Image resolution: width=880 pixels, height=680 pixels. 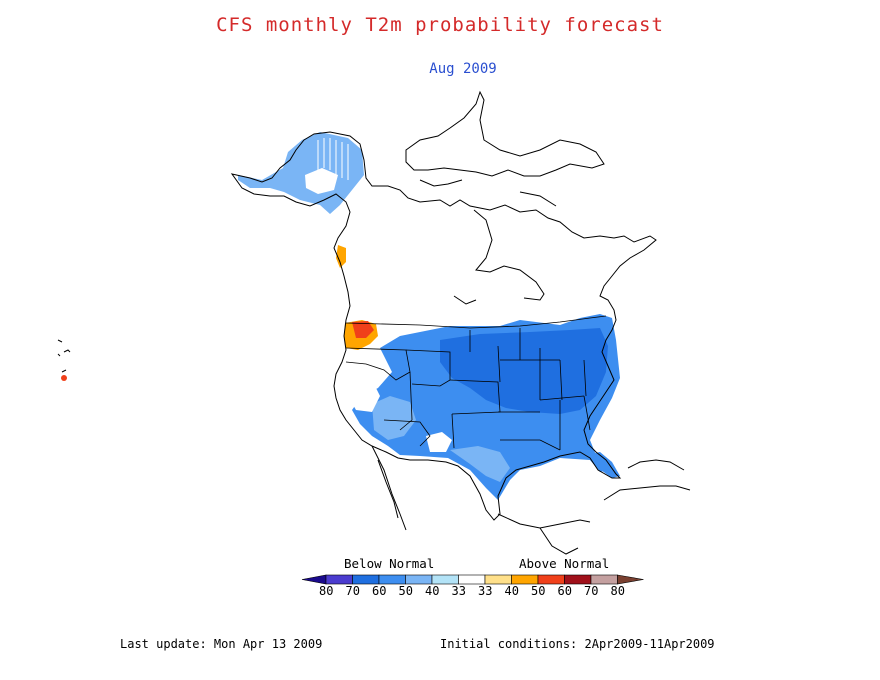 I want to click on colorbar-arrow-left, so click(x=314, y=579).